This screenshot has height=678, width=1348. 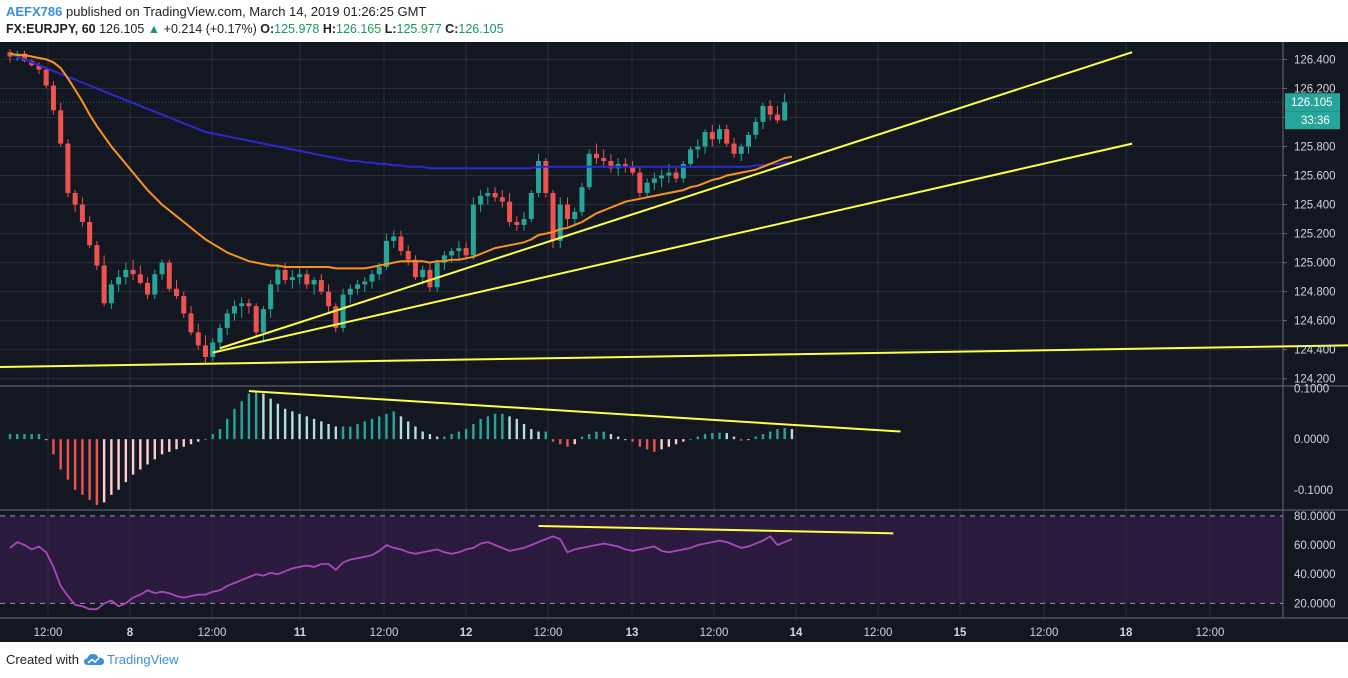 I want to click on last-price-tag-label: 126.105, so click(x=1312, y=103).